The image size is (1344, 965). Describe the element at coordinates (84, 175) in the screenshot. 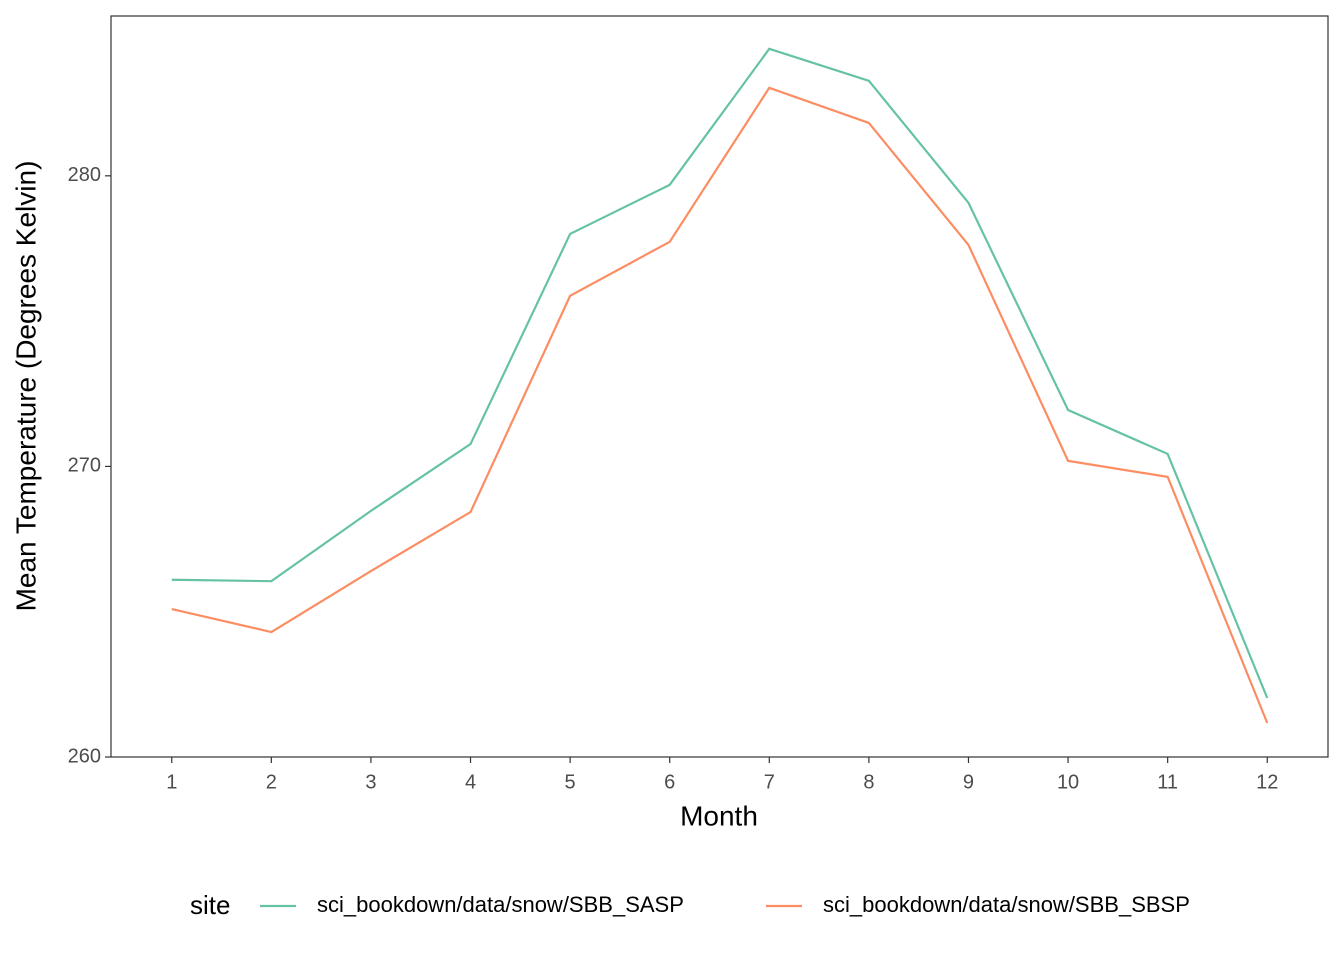

I see `y-tick-label: 280` at that location.